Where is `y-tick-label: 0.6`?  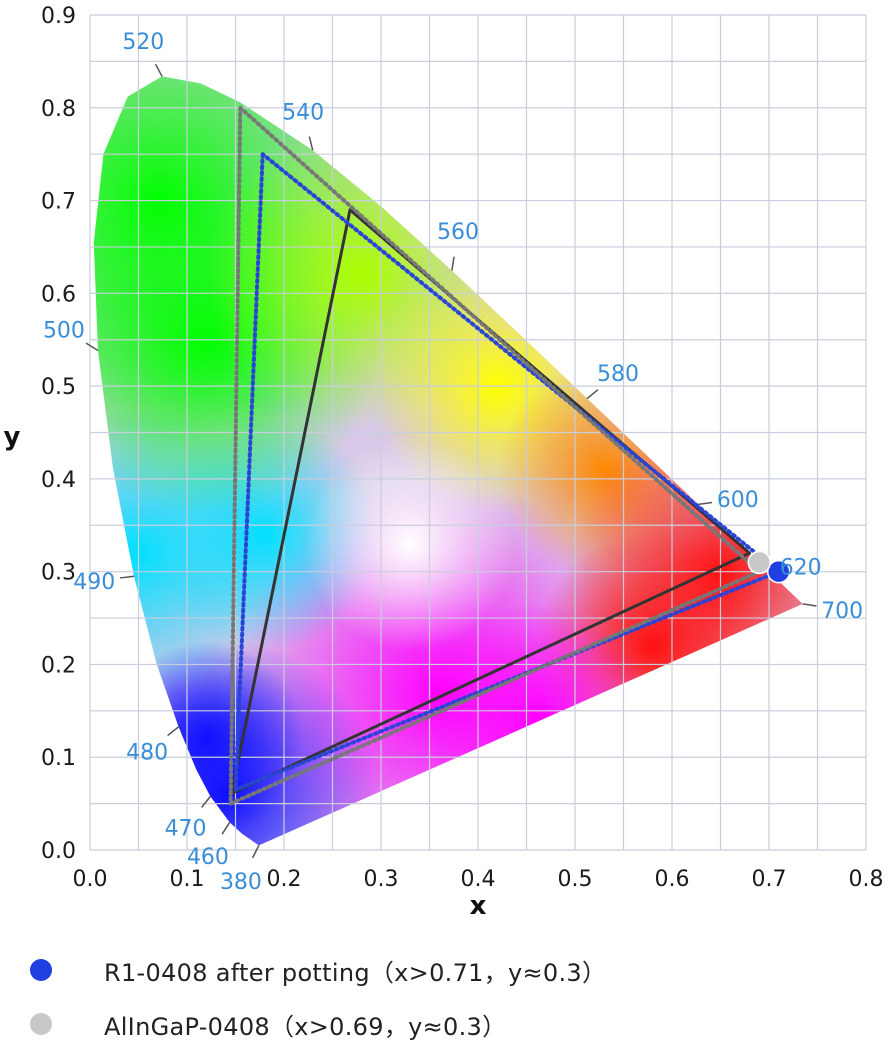 y-tick-label: 0.6 is located at coordinates (58, 294).